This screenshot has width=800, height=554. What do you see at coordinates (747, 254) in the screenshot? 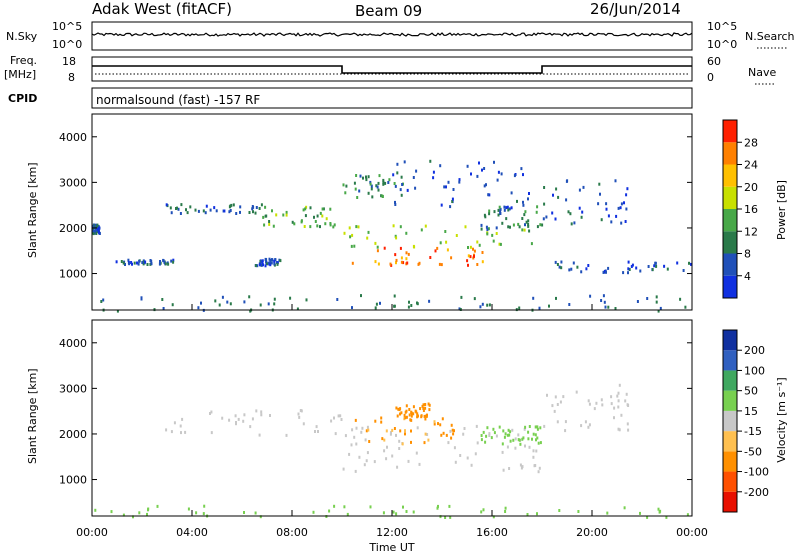
I see `colorbar-tick-label: 8` at bounding box center [747, 254].